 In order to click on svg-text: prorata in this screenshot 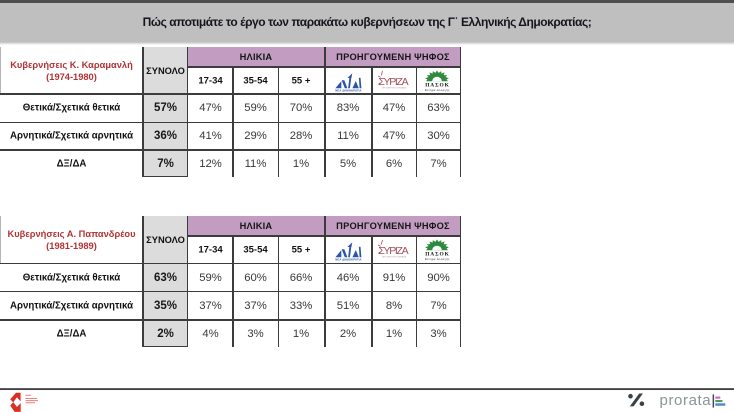, I will do `click(686, 400)`.